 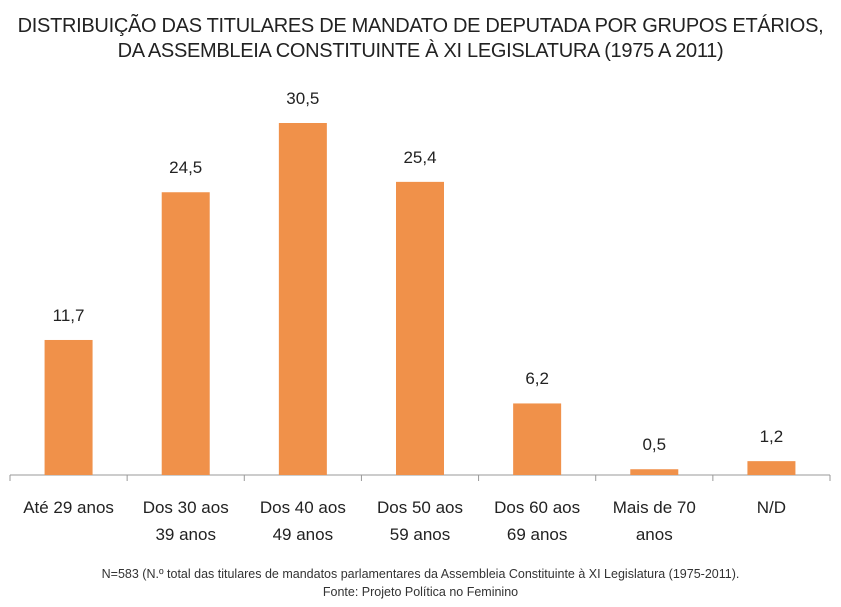 I want to click on x-tick-label: Dos 50 aos 59 anos, so click(x=420, y=521).